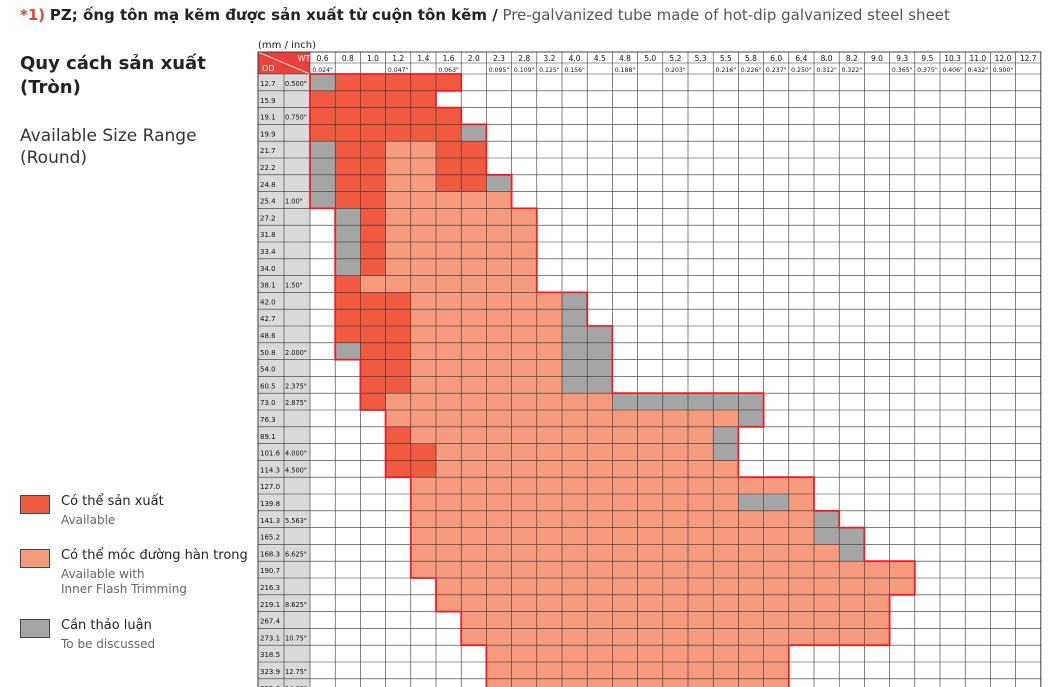 The image size is (1053, 687). Describe the element at coordinates (776, 70) in the screenshot. I see `wt-inch-label: 0.237"` at that location.